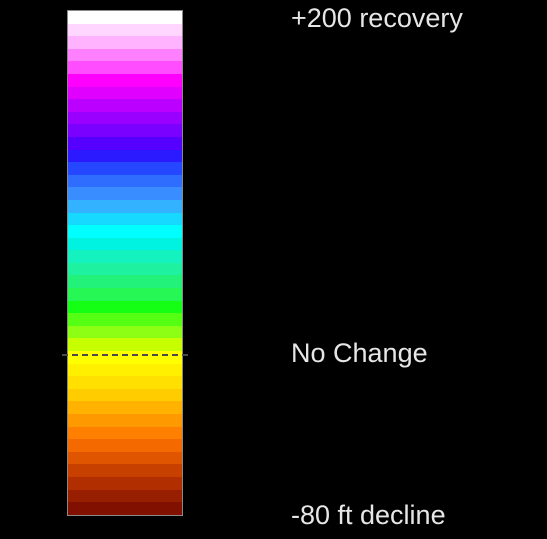 The width and height of the screenshot is (547, 539). Describe the element at coordinates (377, 18) in the screenshot. I see `max-label: +200 recovery` at that location.